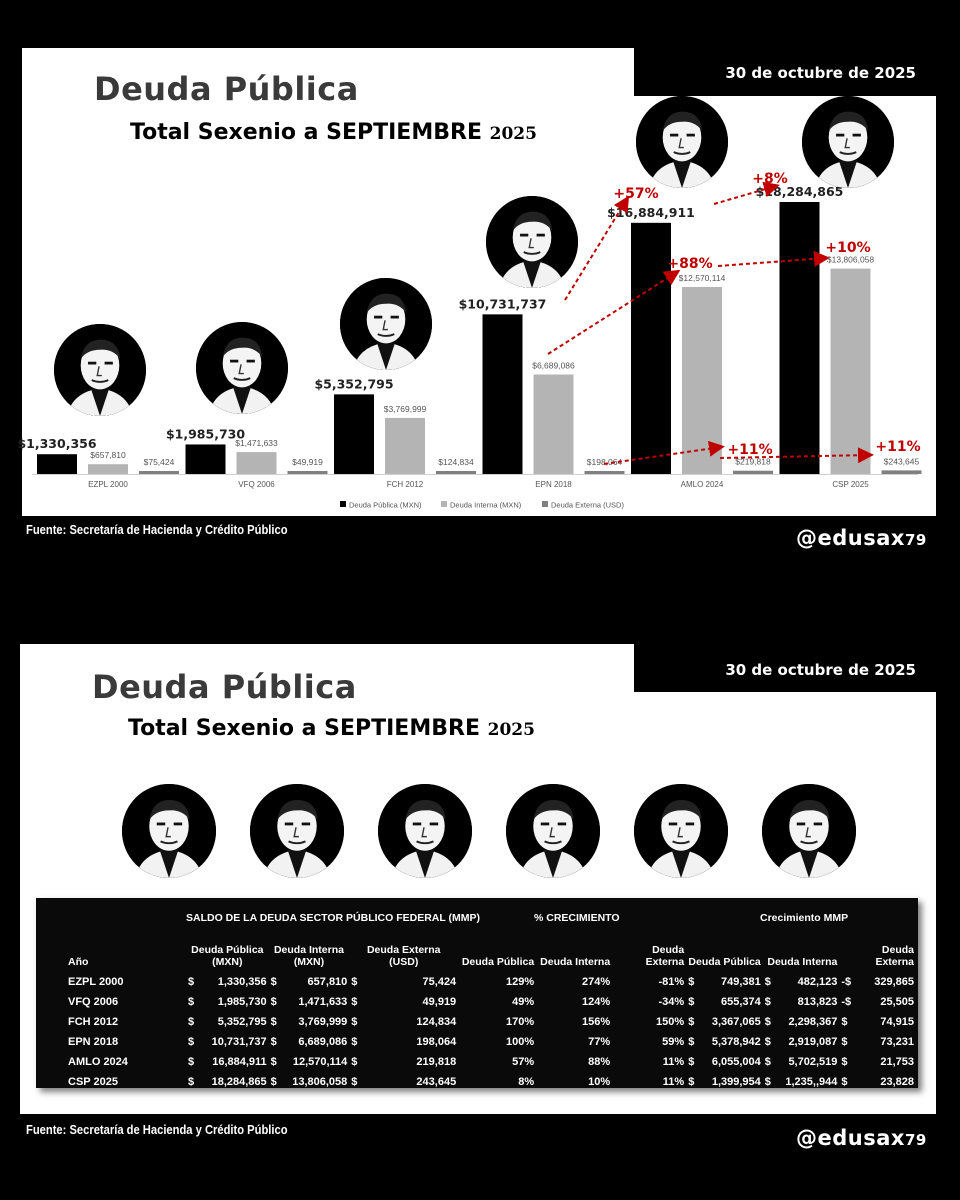  What do you see at coordinates (297, 831) in the screenshot?
I see `portrait-vfq-icon` at bounding box center [297, 831].